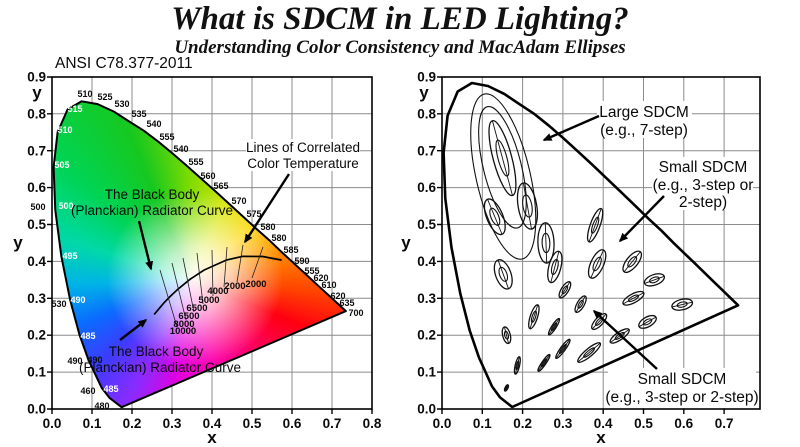 This screenshot has height=447, width=800. What do you see at coordinates (346, 303) in the screenshot?
I see `wavelength-label: 635` at bounding box center [346, 303].